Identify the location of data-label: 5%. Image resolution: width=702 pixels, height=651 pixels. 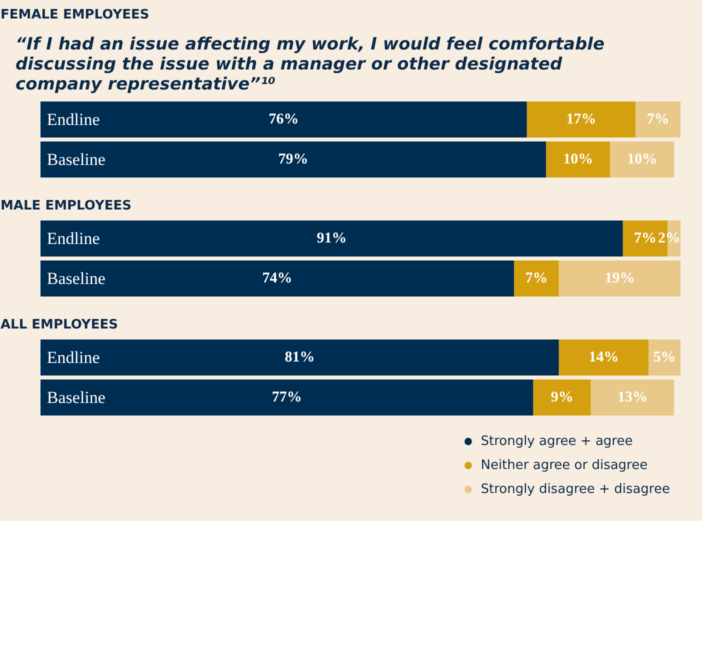
(664, 358).